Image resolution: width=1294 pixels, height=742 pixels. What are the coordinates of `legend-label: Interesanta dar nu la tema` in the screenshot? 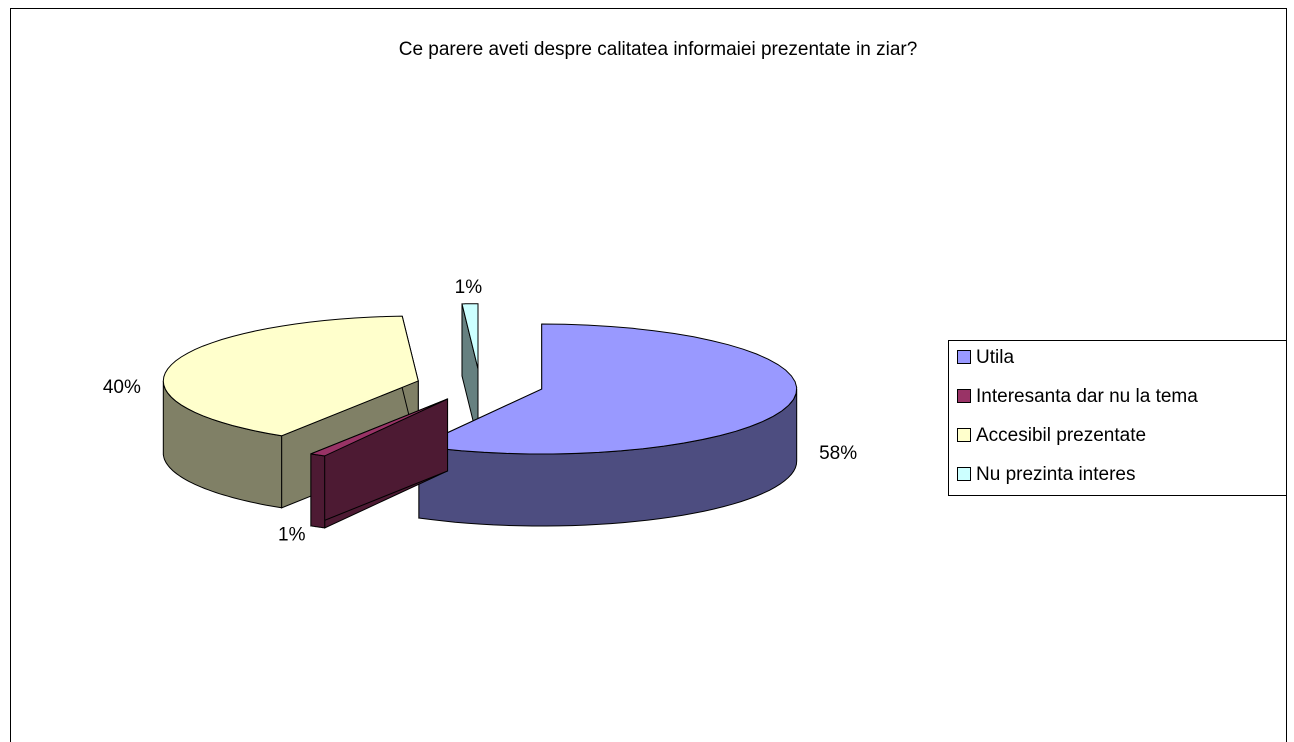 It's located at (1087, 396).